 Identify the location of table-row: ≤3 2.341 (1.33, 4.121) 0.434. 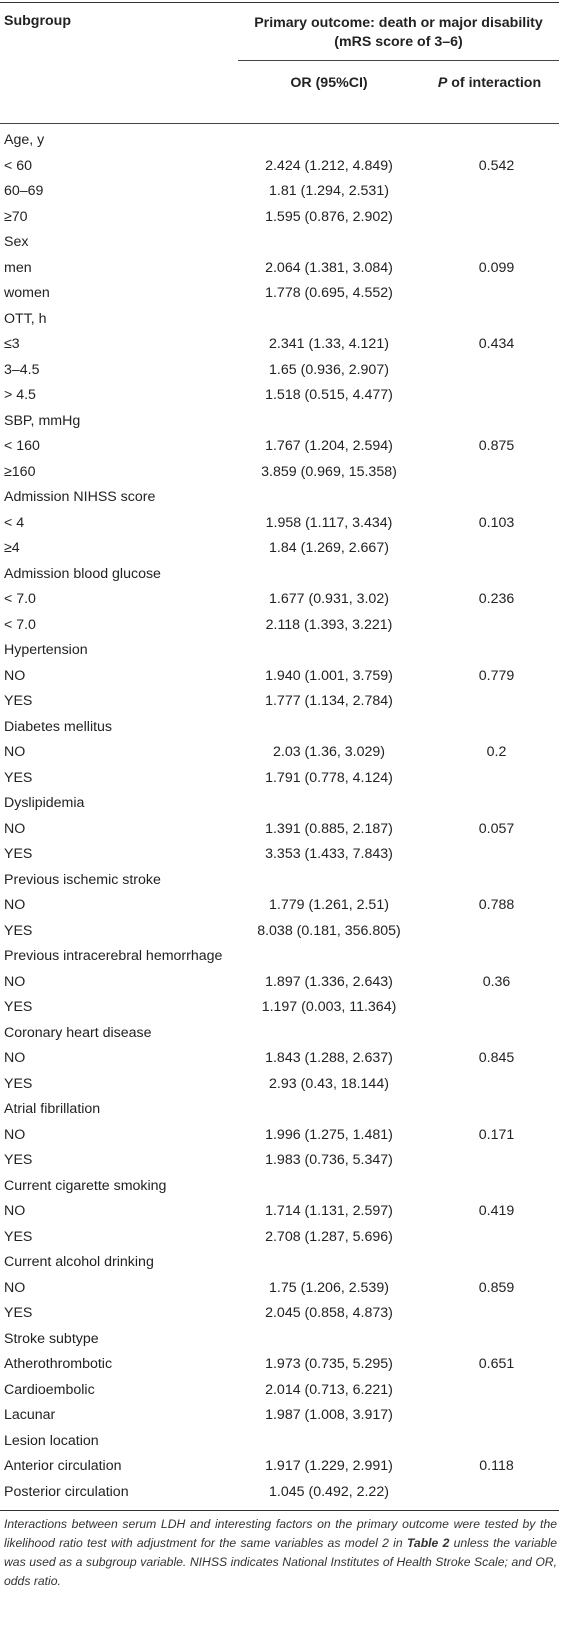
(279, 345).